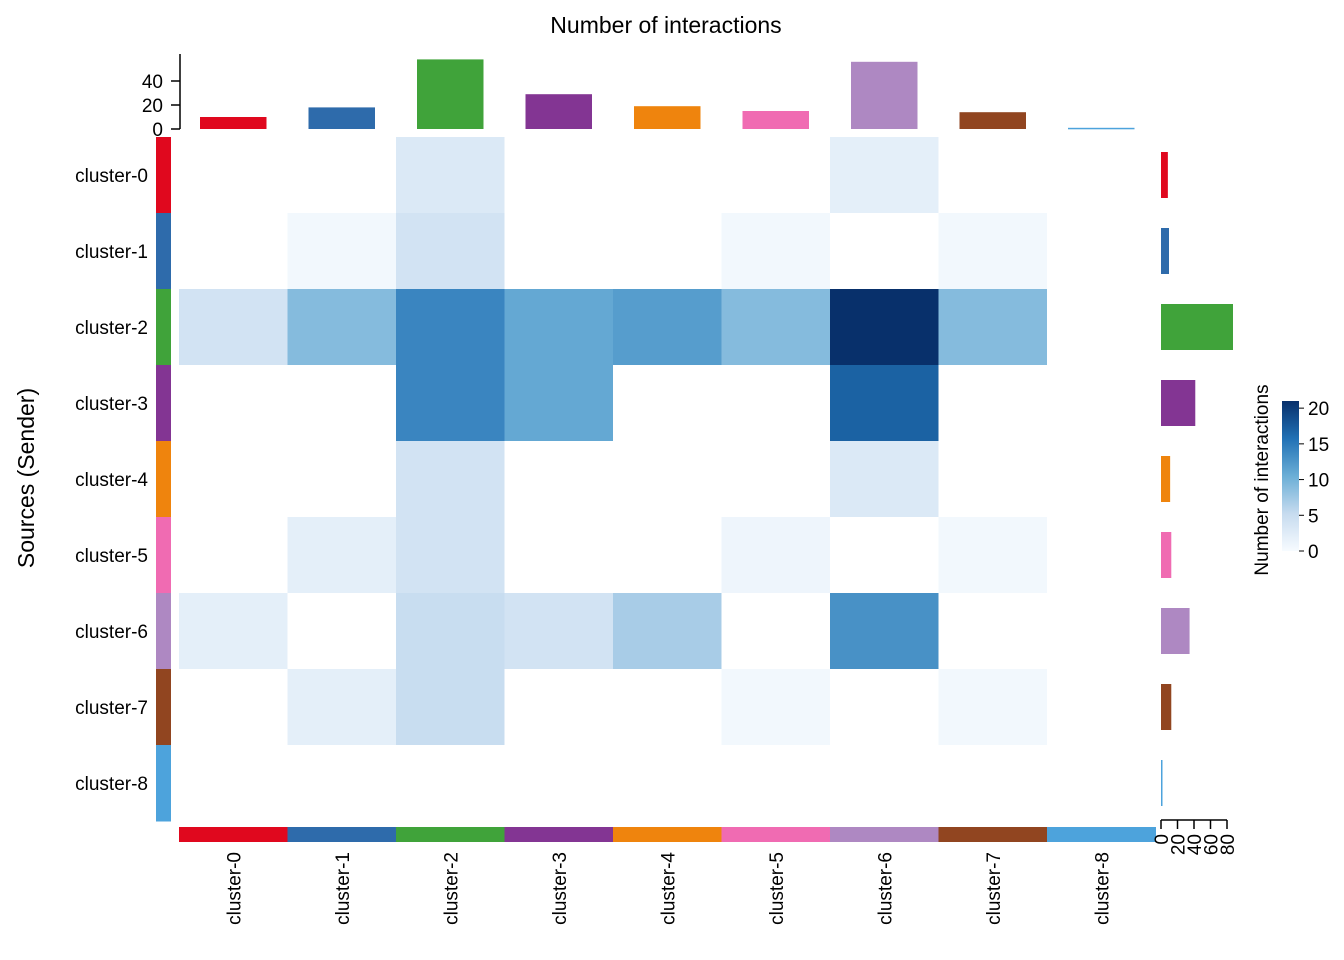 This screenshot has width=1344, height=960. Describe the element at coordinates (1290, 476) in the screenshot. I see `legend-gradient-bar` at that location.